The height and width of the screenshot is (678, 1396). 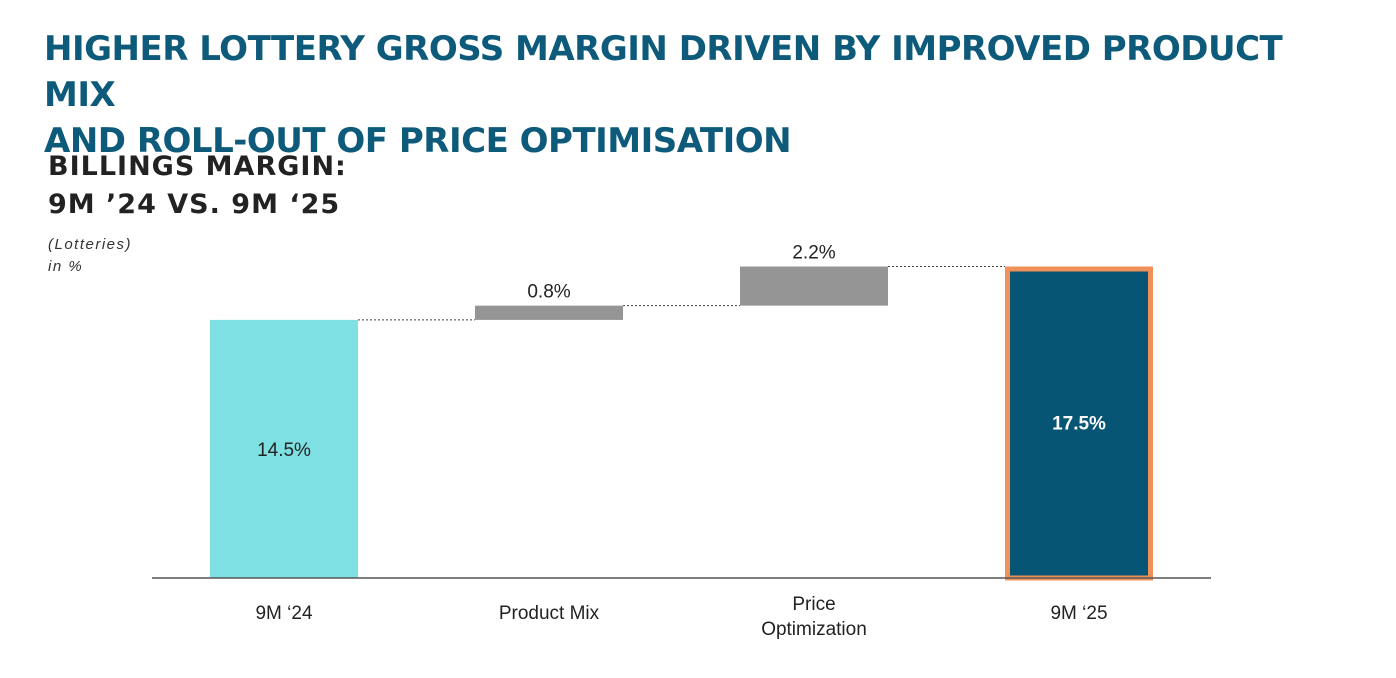 What do you see at coordinates (194, 204) in the screenshot?
I see `chart-title-line-2: 9M ’24 VS. 9M ‘25` at bounding box center [194, 204].